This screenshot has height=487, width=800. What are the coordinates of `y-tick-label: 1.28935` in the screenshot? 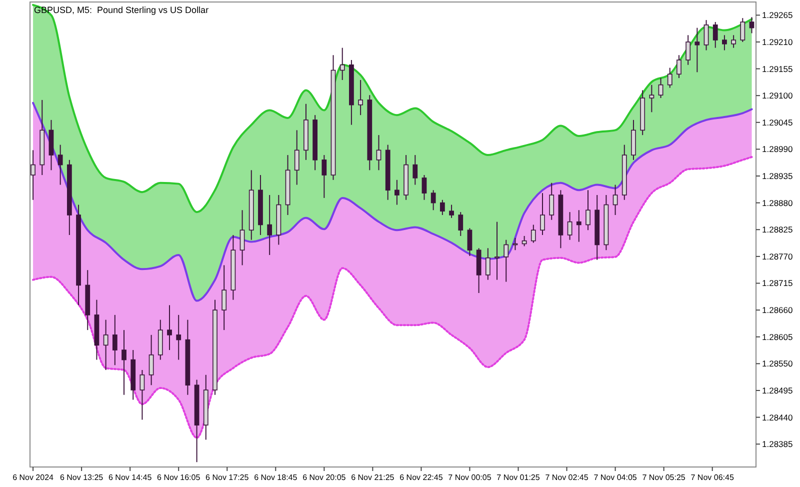 It's located at (777, 175).